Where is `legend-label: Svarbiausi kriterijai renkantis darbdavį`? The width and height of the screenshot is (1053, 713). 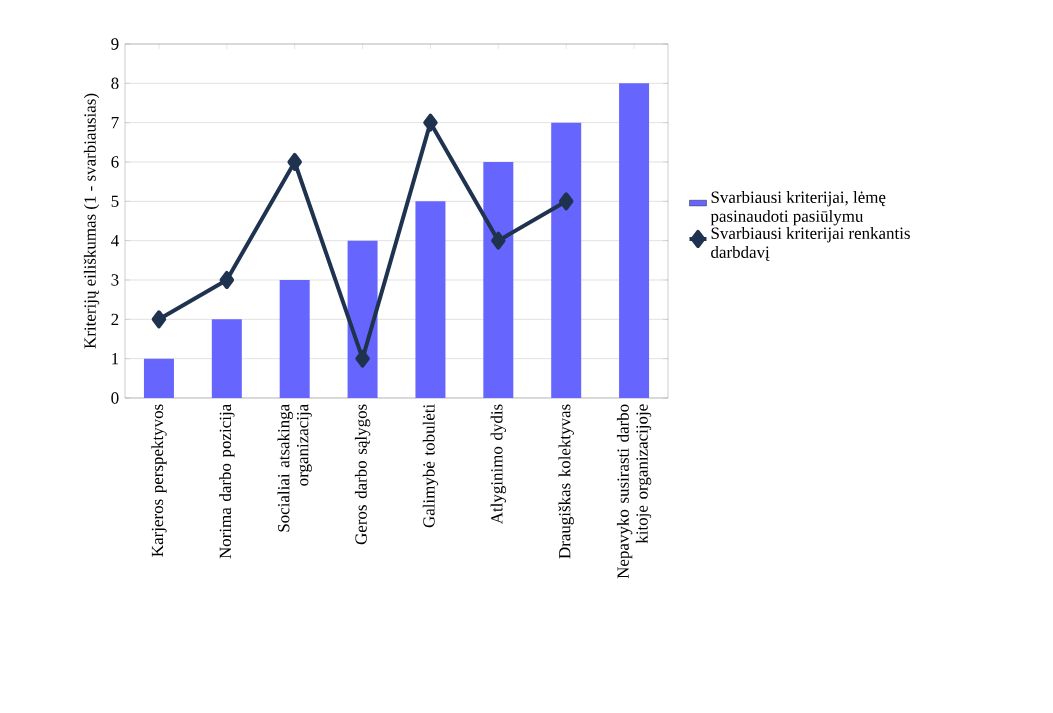
legend-label: Svarbiausi kriterijai renkantis darbdavį is located at coordinates (810, 244).